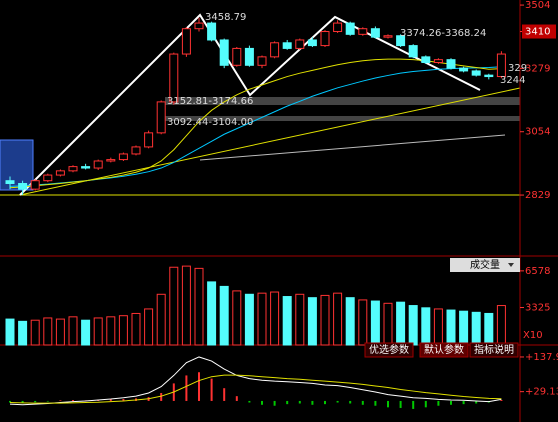 The width and height of the screenshot is (558, 422). I want to click on tab-label: 优选参数, so click(389, 349).